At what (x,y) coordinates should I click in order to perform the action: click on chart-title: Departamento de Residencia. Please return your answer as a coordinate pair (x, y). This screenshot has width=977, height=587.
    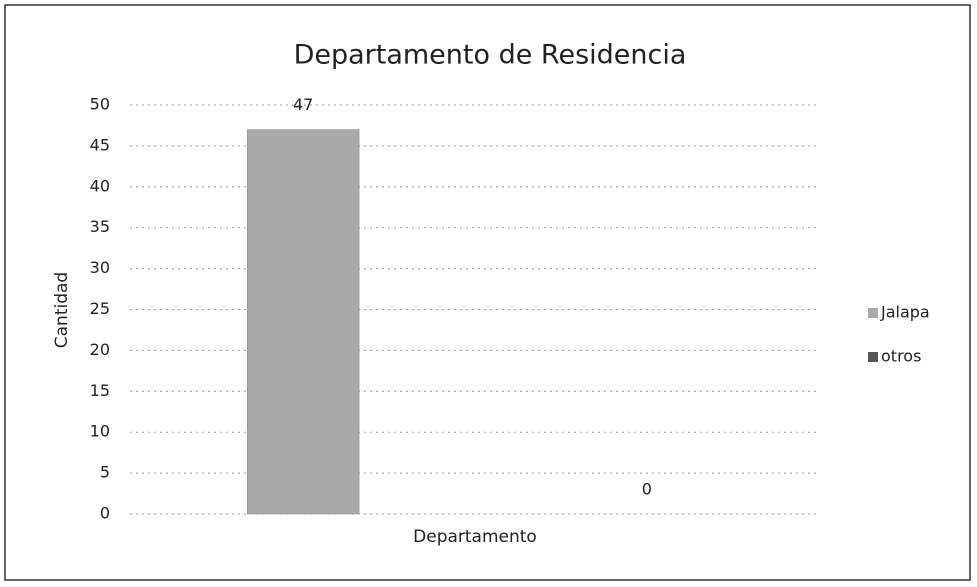
    Looking at the image, I should click on (490, 55).